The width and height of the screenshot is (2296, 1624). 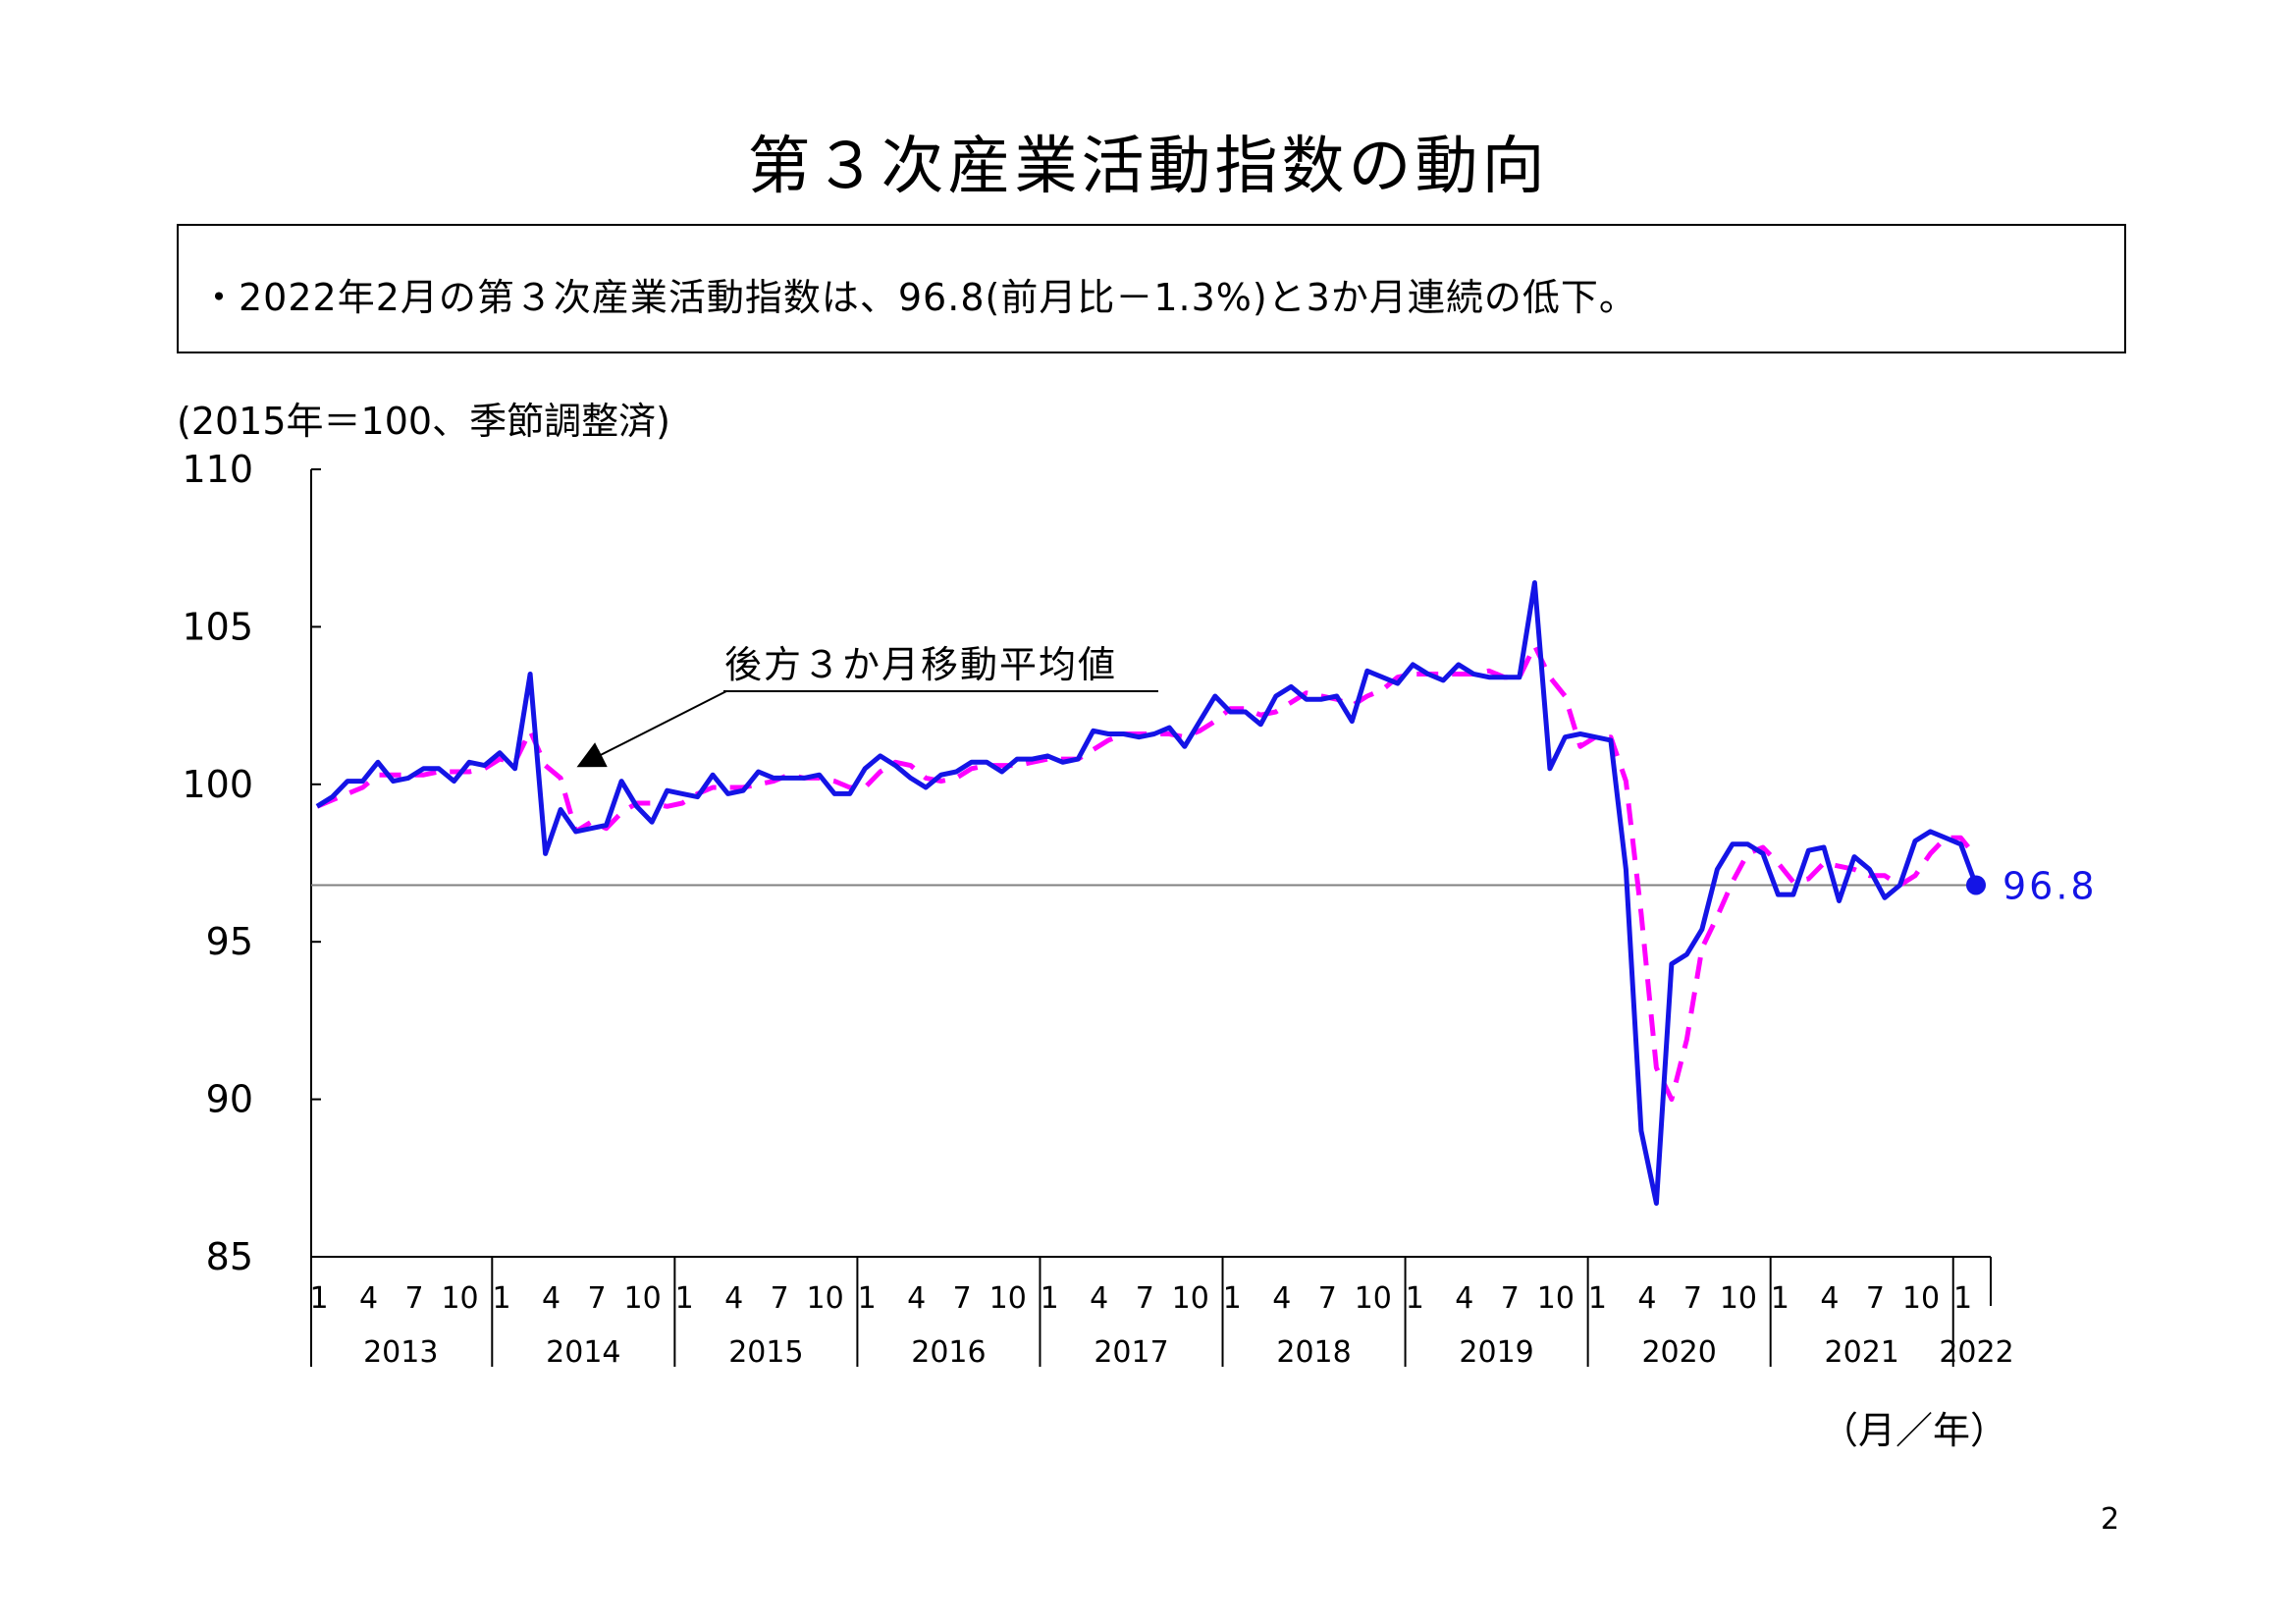 What do you see at coordinates (1862, 1352) in the screenshot?
I see `x-year-label: 2021` at bounding box center [1862, 1352].